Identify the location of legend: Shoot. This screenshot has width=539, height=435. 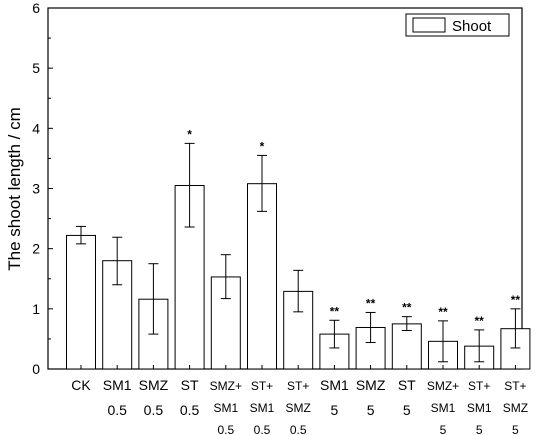
(457, 25).